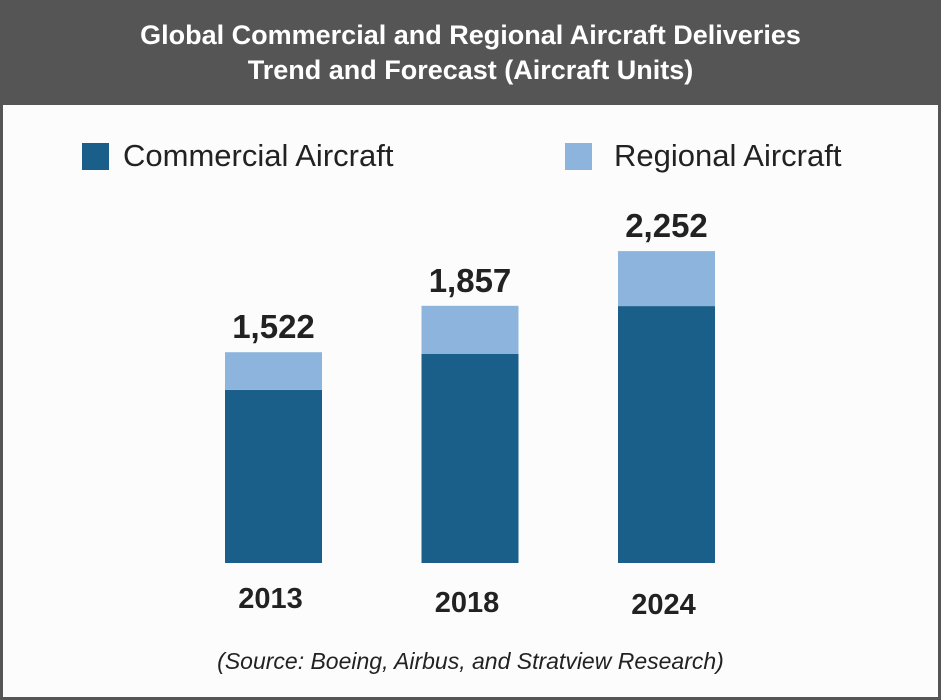  I want to click on x-tick-label-2013: 2013, so click(270, 599).